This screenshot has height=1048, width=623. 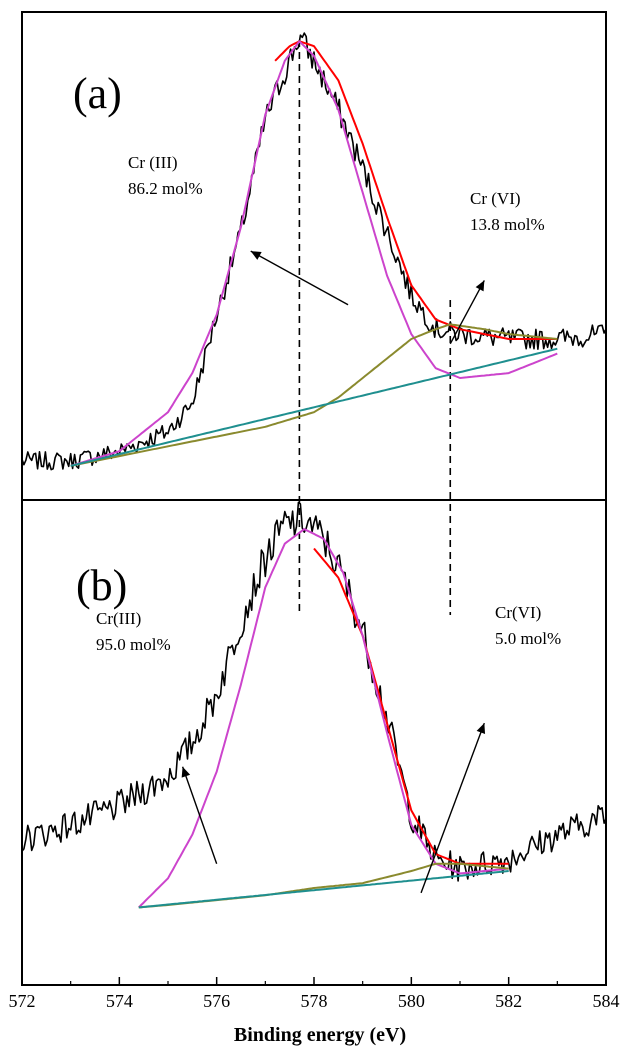 What do you see at coordinates (320, 1035) in the screenshot?
I see `x-axis-label: Binding energy (eV)` at bounding box center [320, 1035].